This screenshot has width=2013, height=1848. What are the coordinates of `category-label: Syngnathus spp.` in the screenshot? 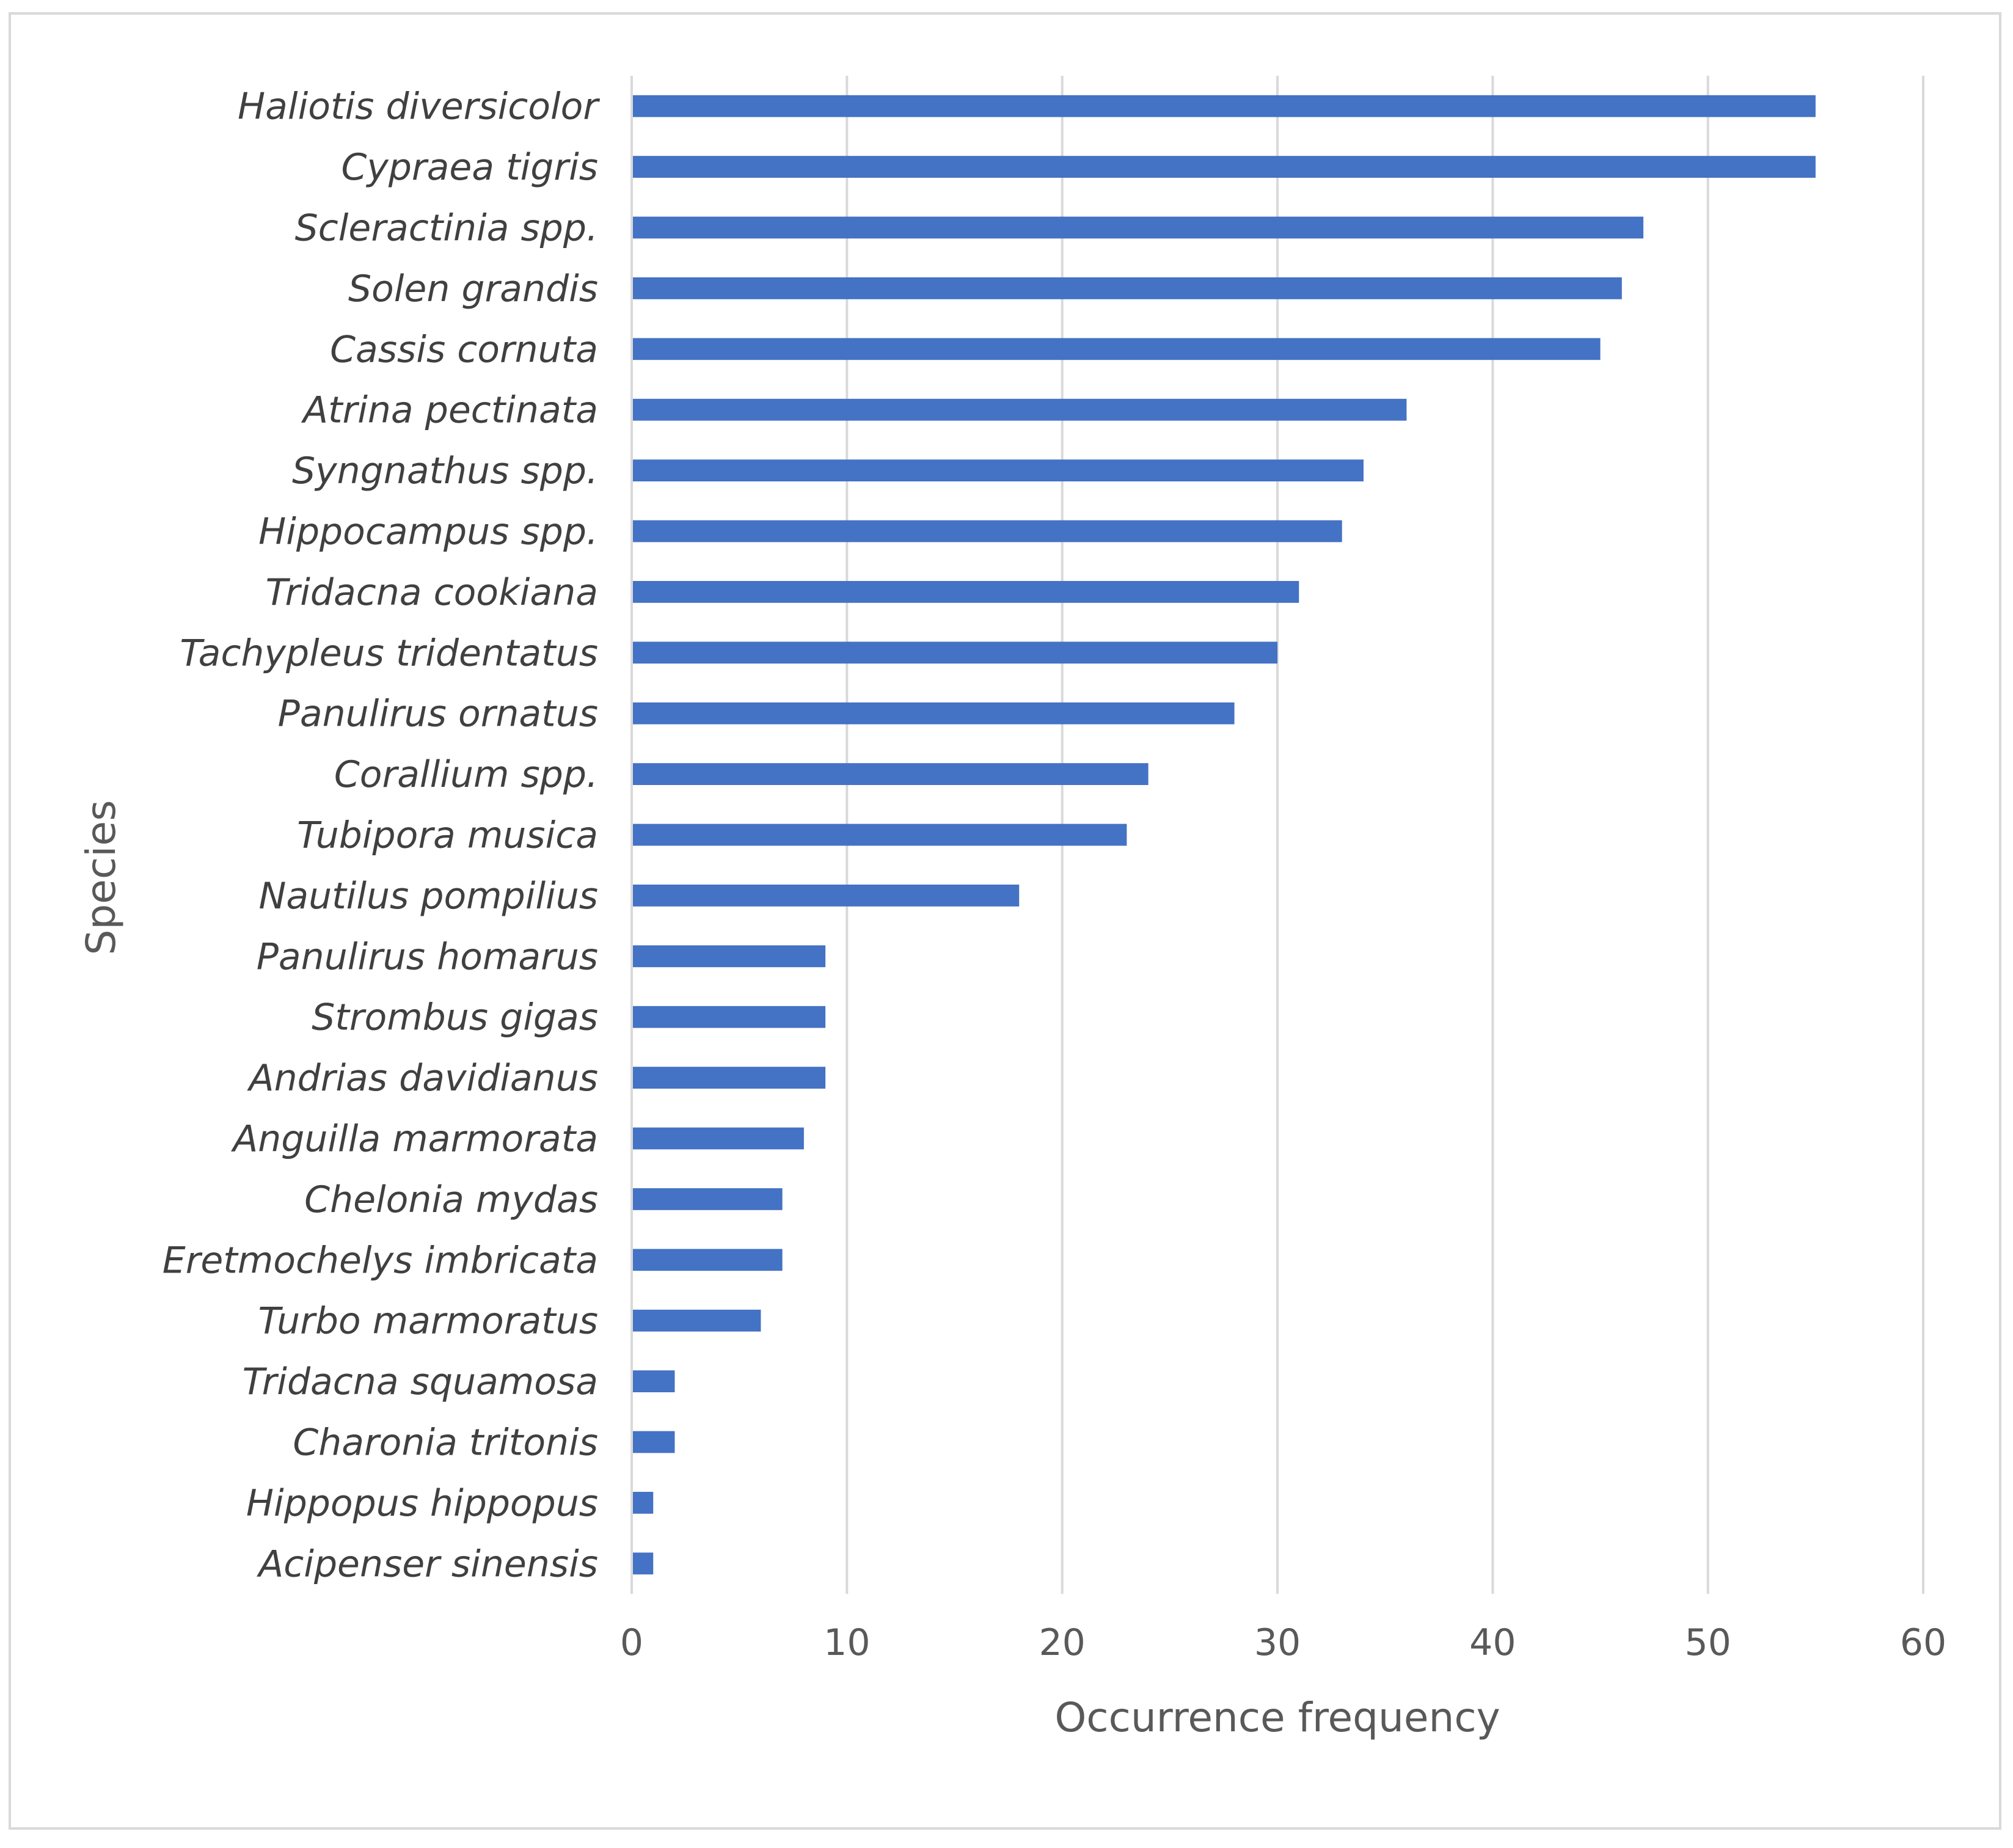 It's located at (445, 471).